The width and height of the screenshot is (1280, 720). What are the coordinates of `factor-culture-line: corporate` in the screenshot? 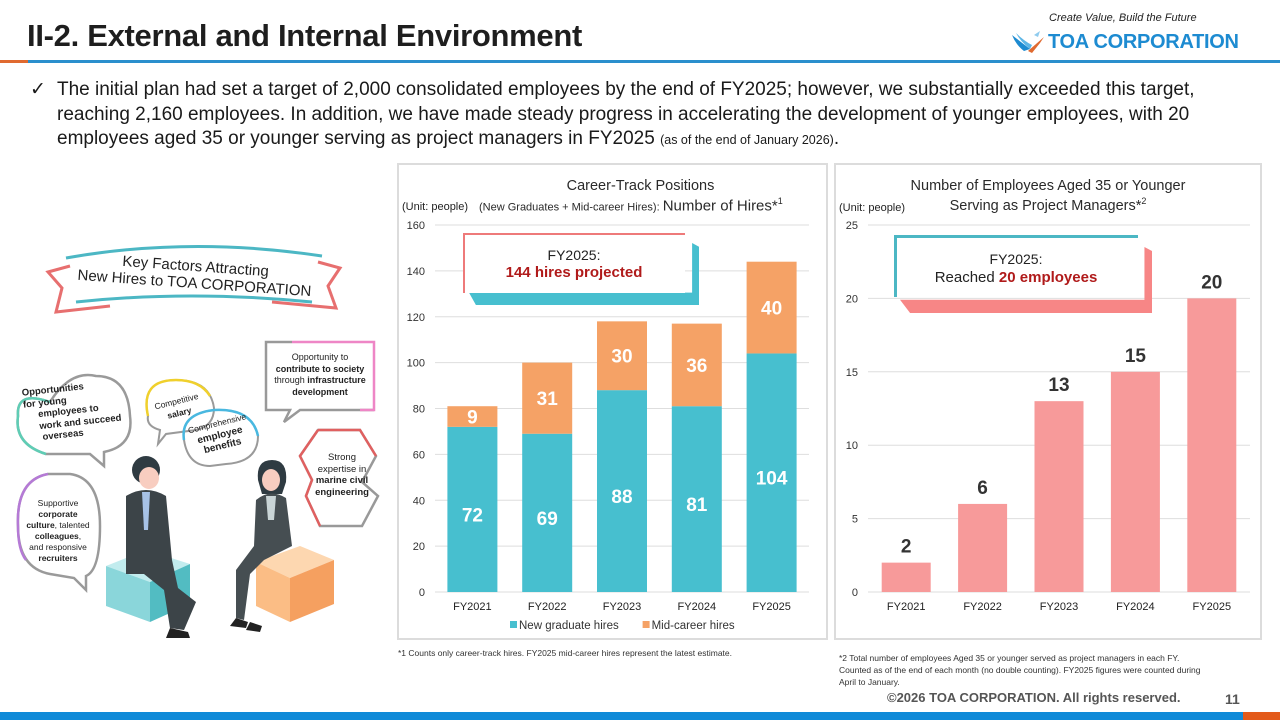 It's located at (58, 514).